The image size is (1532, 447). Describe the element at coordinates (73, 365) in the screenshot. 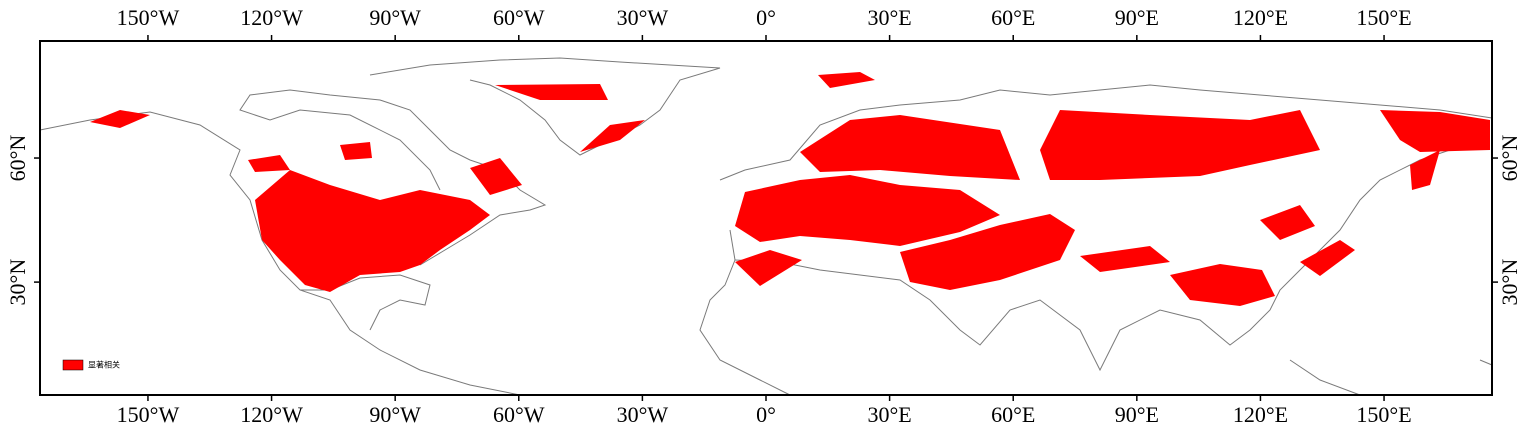

I see `legend-swatch` at that location.